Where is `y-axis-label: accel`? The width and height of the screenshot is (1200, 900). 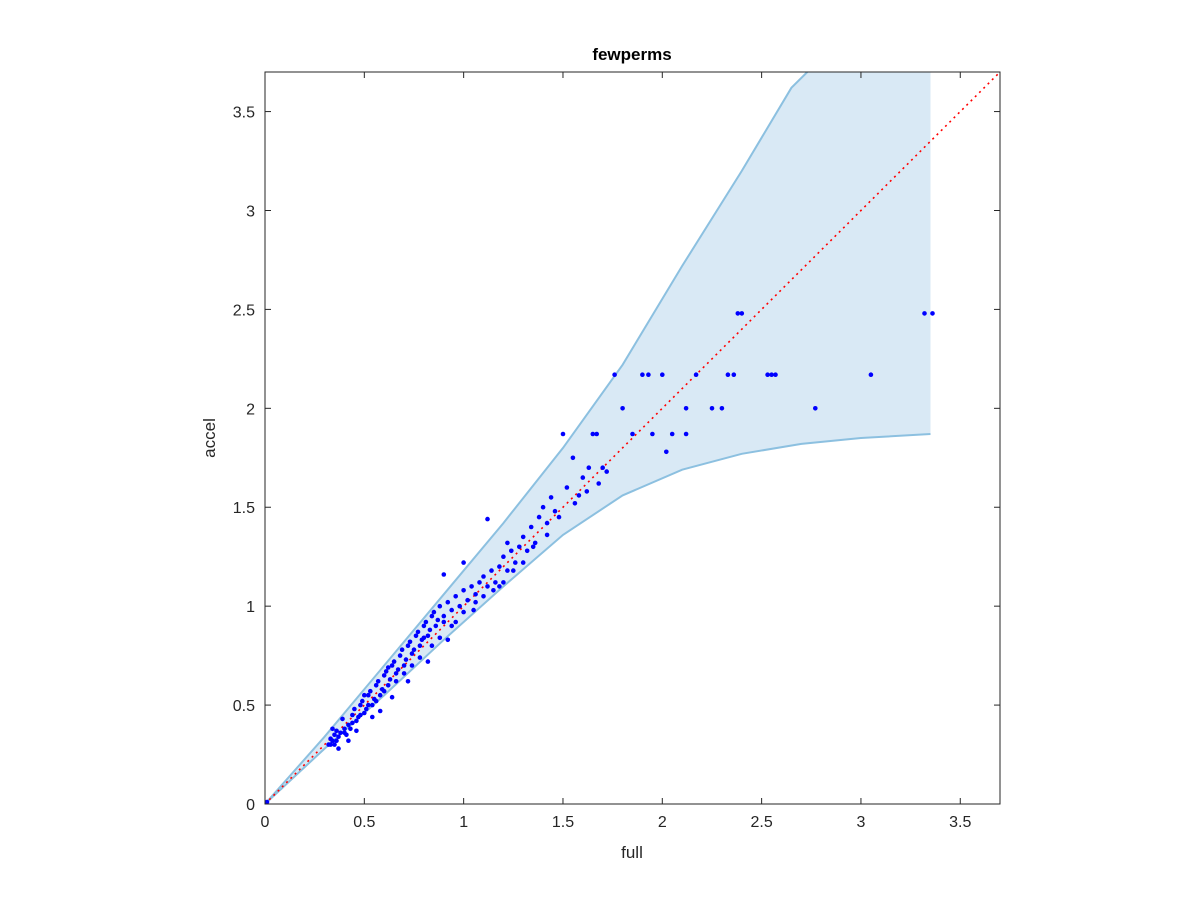 y-axis-label: accel is located at coordinates (209, 438).